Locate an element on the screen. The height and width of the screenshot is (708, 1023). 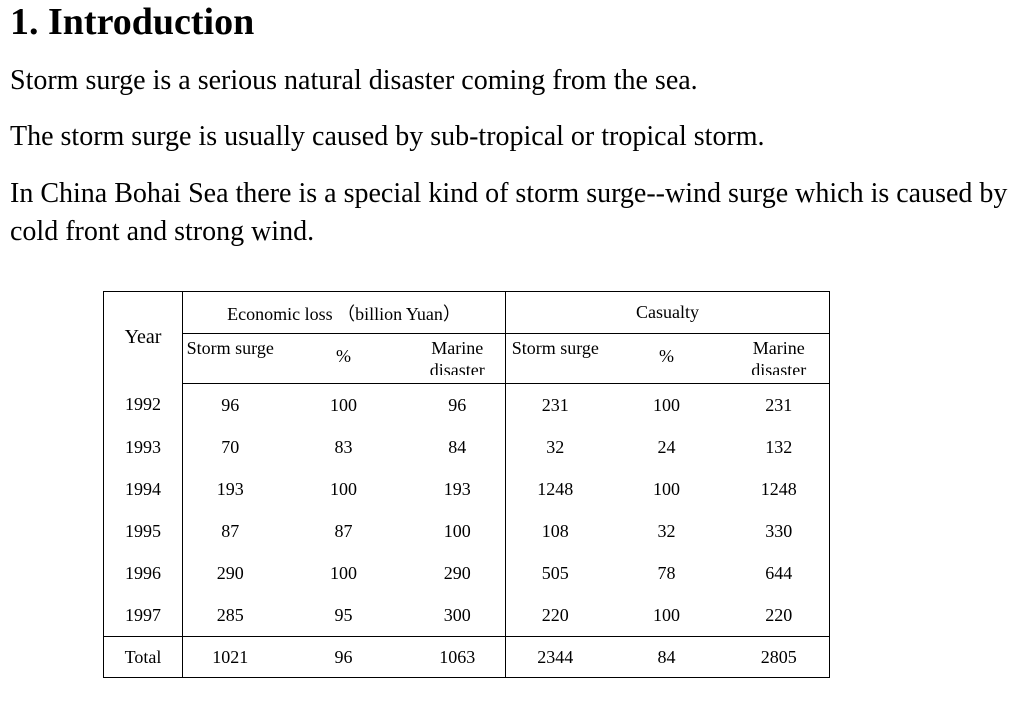
casualty-percent-header: % is located at coordinates (666, 358).